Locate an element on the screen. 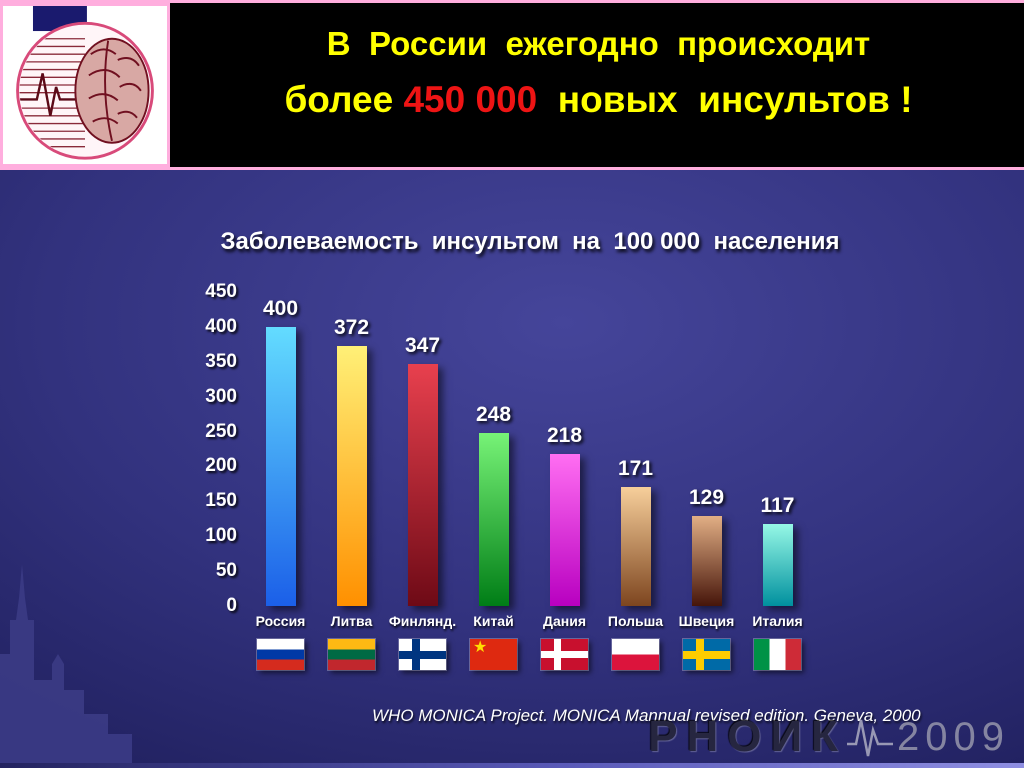  x-axis-label: Литва is located at coordinates (351, 621).